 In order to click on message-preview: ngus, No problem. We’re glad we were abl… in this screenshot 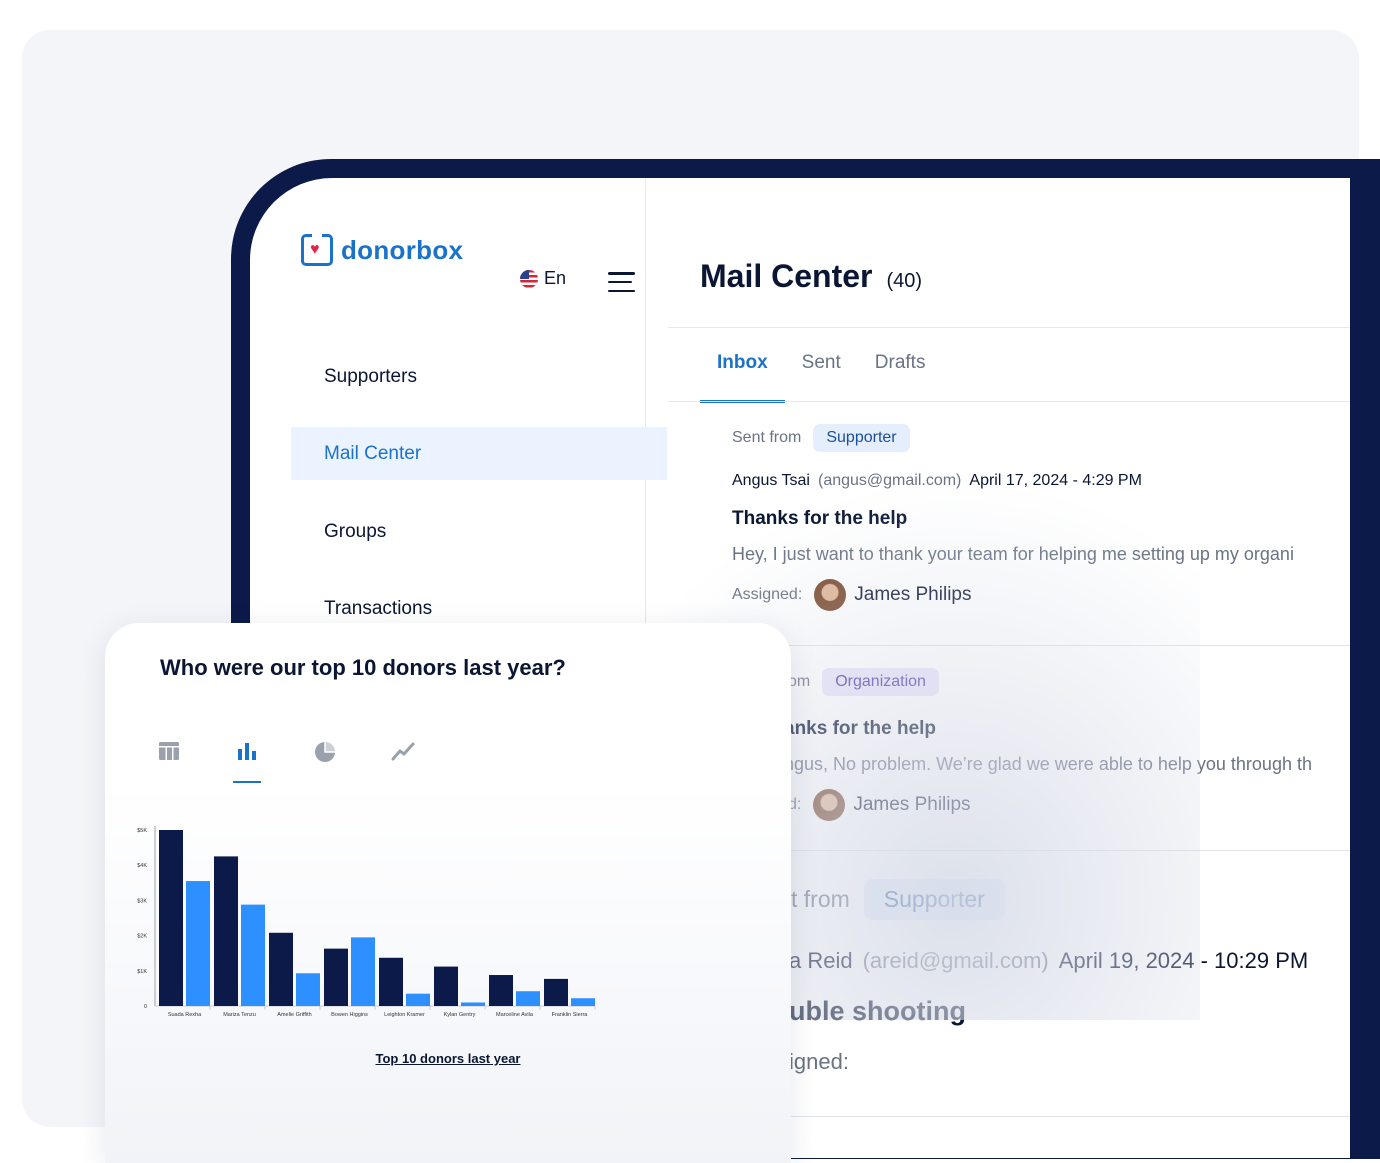, I will do `click(1048, 764)`.